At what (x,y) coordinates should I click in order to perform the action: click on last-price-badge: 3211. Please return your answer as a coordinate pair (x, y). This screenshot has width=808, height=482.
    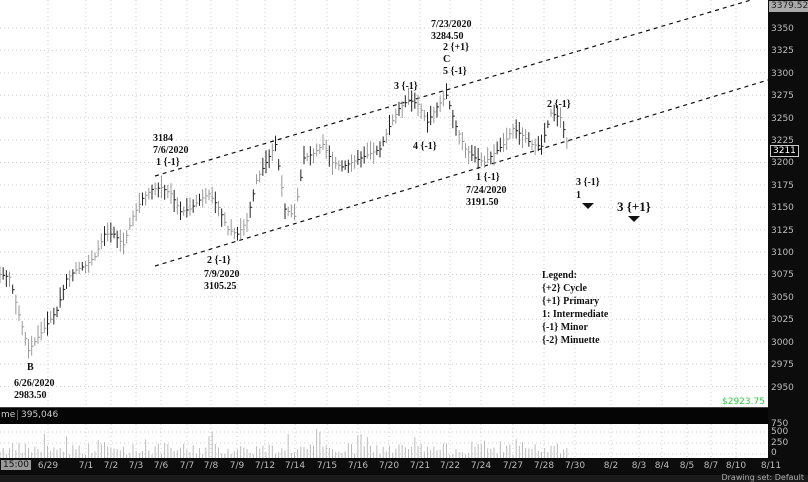
    Looking at the image, I should click on (784, 151).